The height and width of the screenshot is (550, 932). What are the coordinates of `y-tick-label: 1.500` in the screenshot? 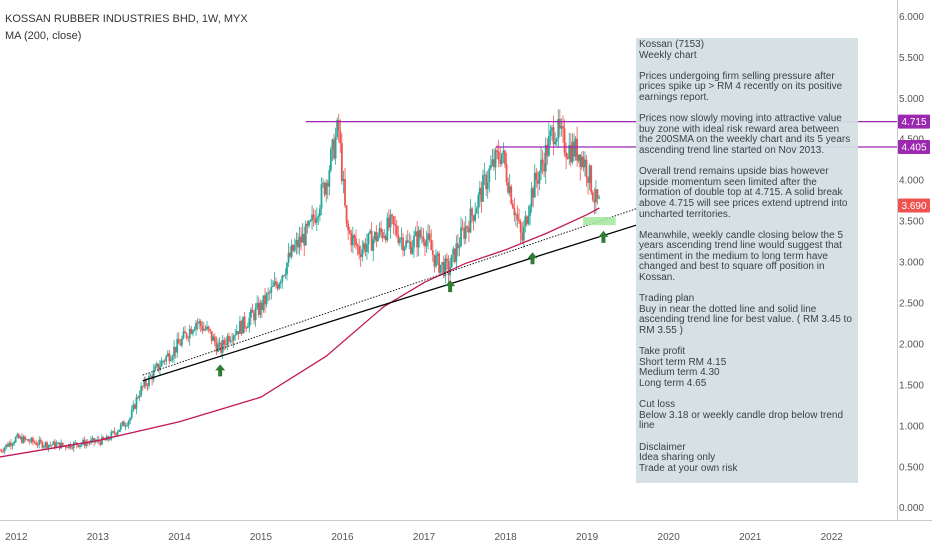 It's located at (911, 385).